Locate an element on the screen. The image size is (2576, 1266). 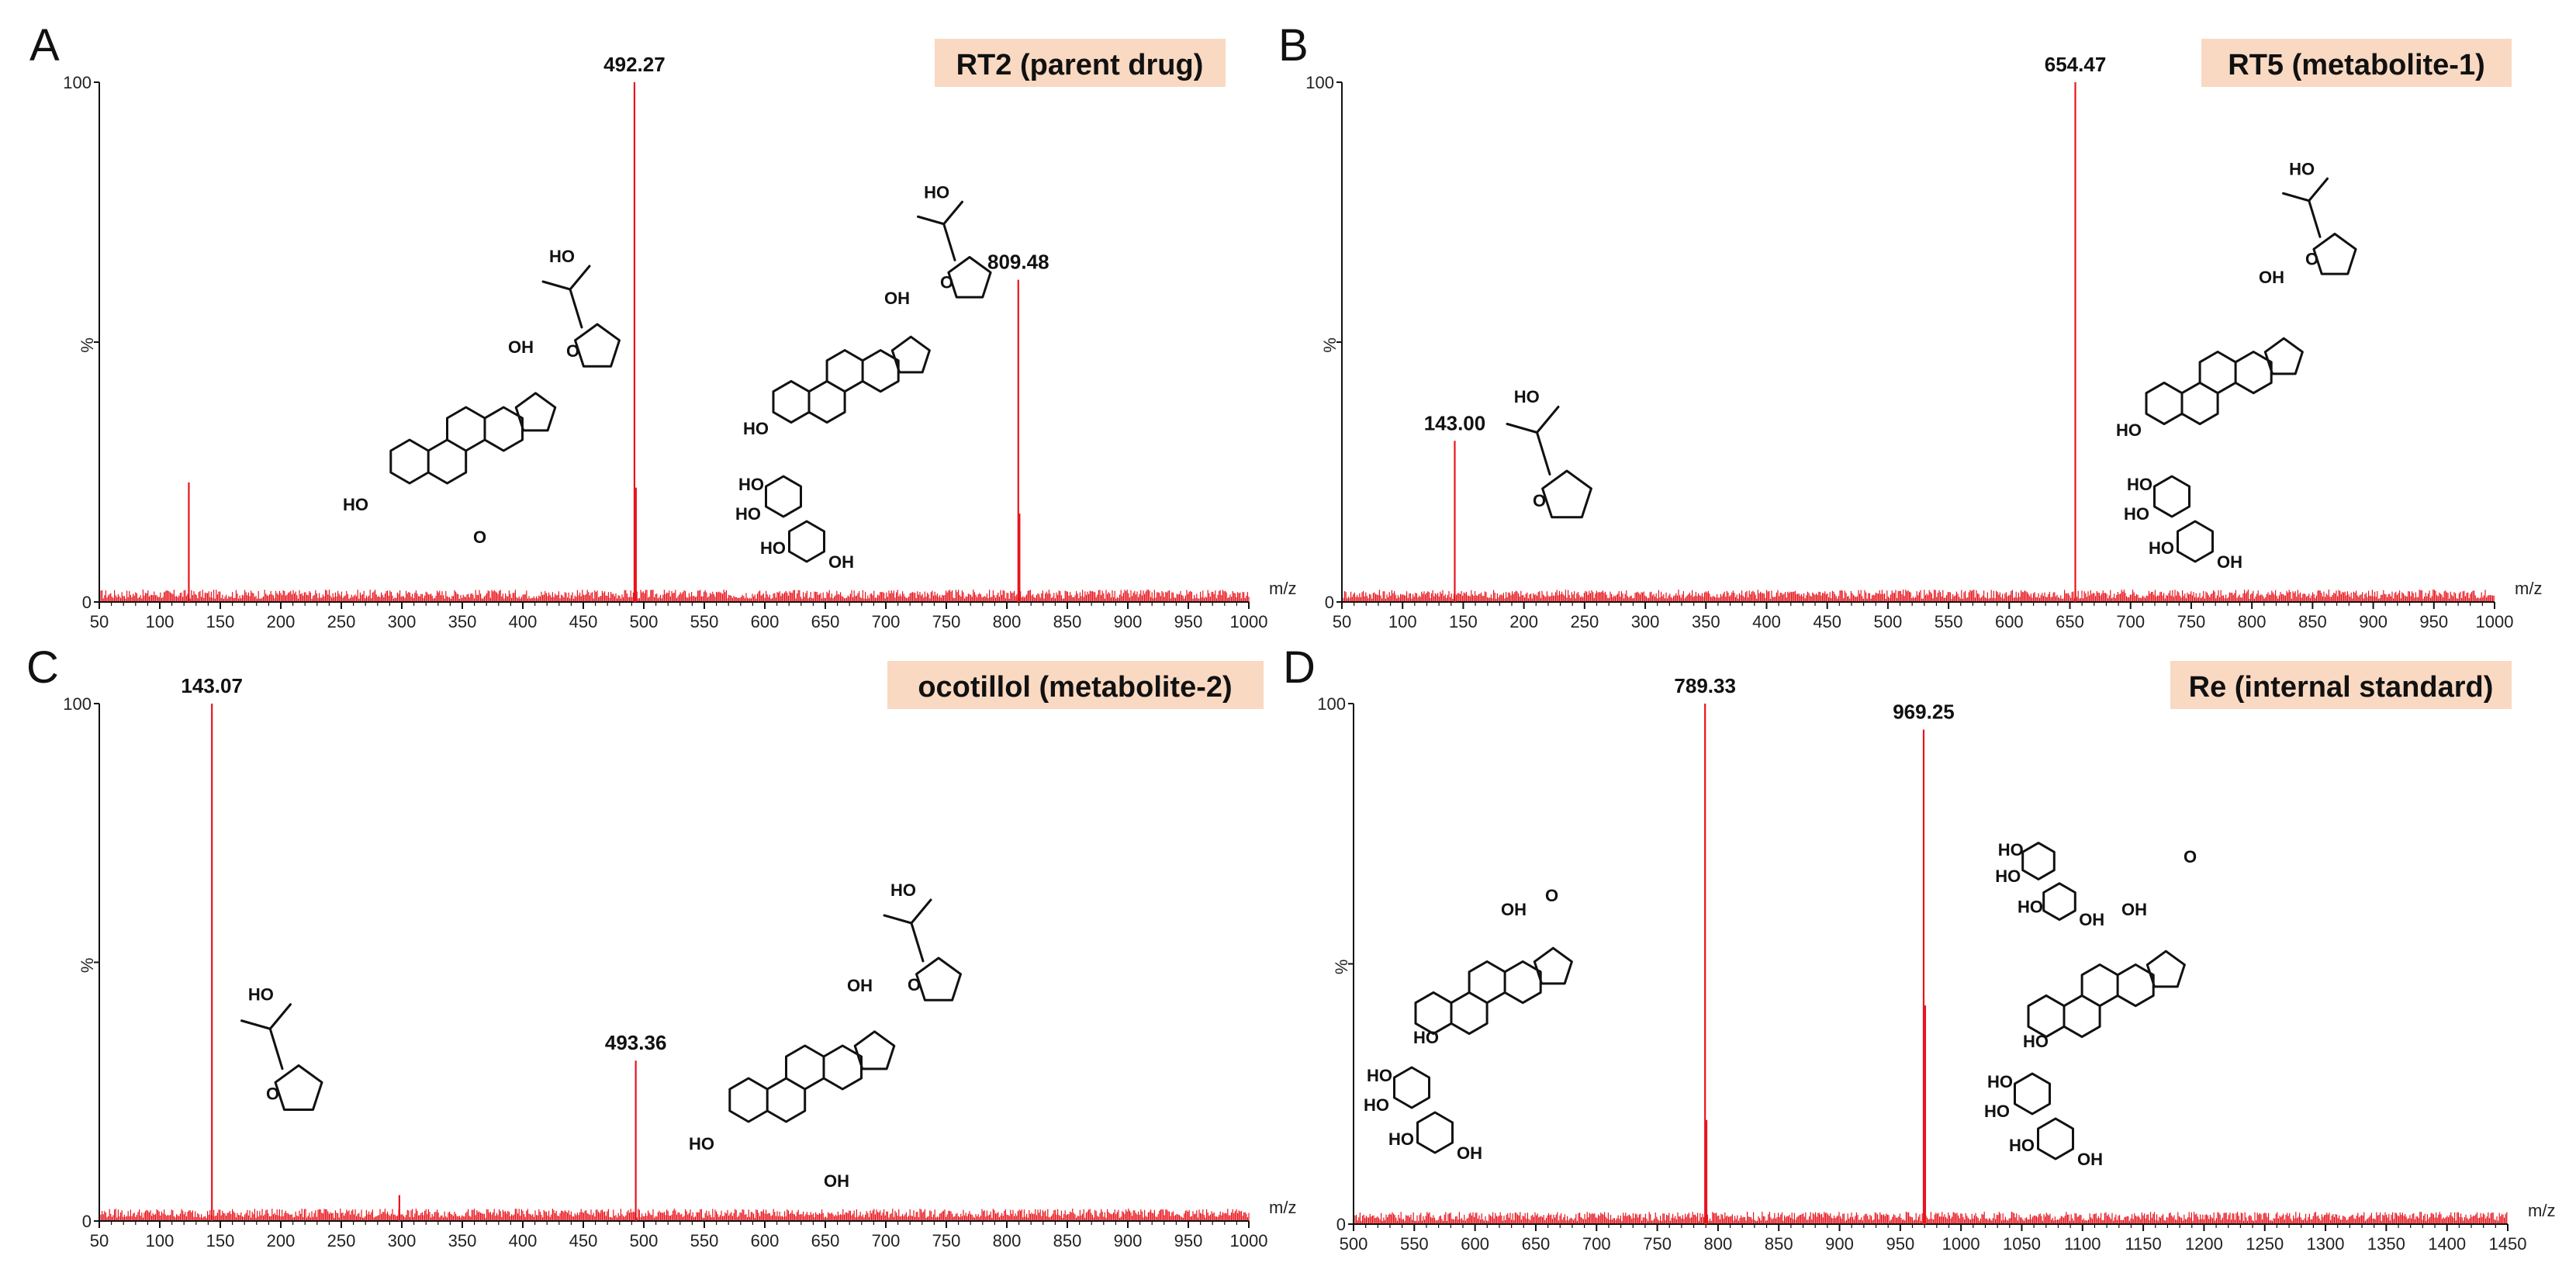
x-tick-label: 1050 is located at coordinates (2022, 1244).